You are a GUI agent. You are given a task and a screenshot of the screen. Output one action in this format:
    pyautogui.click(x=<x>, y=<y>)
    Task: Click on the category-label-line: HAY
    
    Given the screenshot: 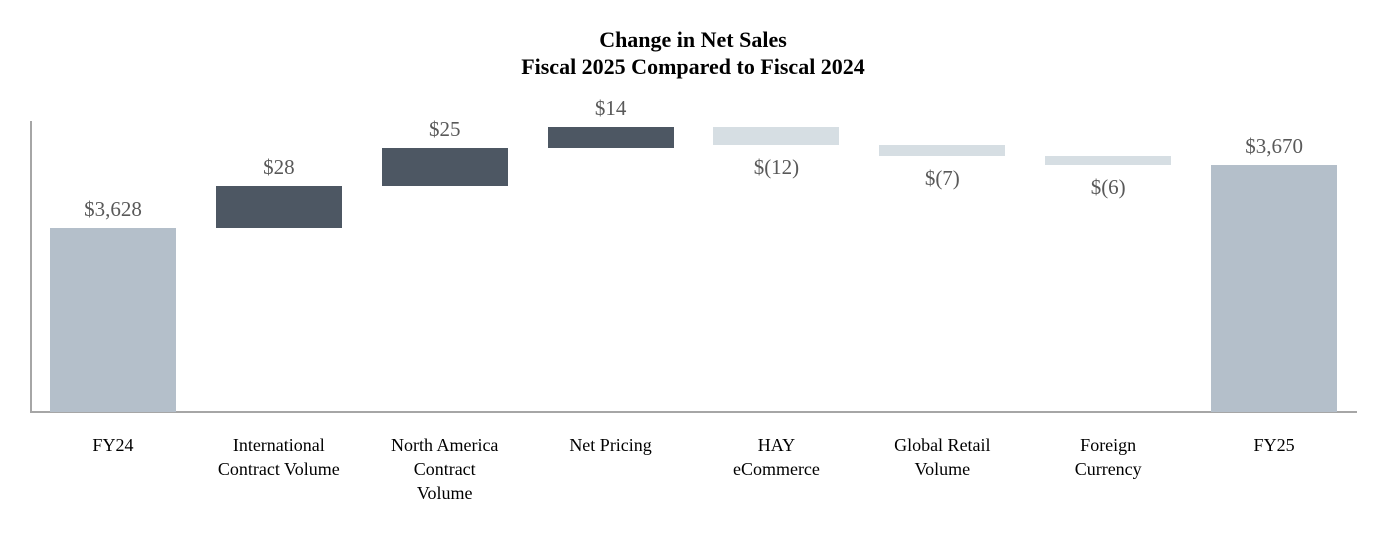 What is the action you would take?
    pyautogui.click(x=776, y=445)
    